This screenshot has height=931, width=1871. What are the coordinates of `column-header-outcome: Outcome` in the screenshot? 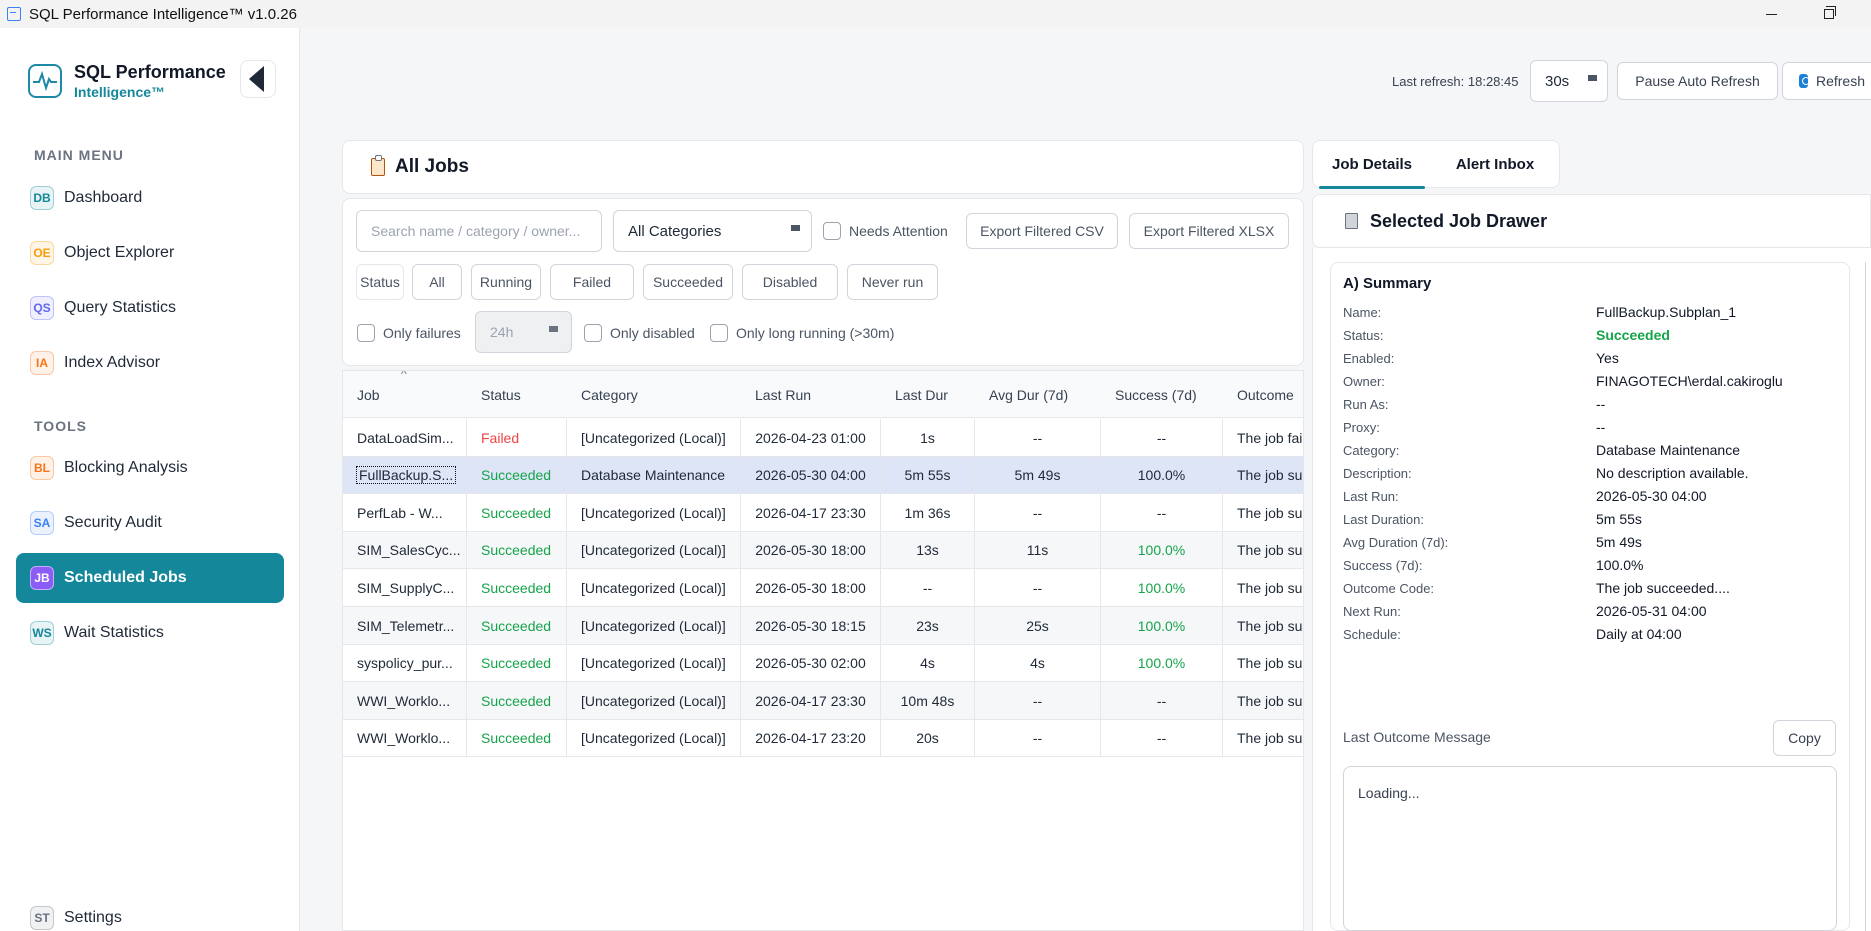 It's located at (1265, 394).